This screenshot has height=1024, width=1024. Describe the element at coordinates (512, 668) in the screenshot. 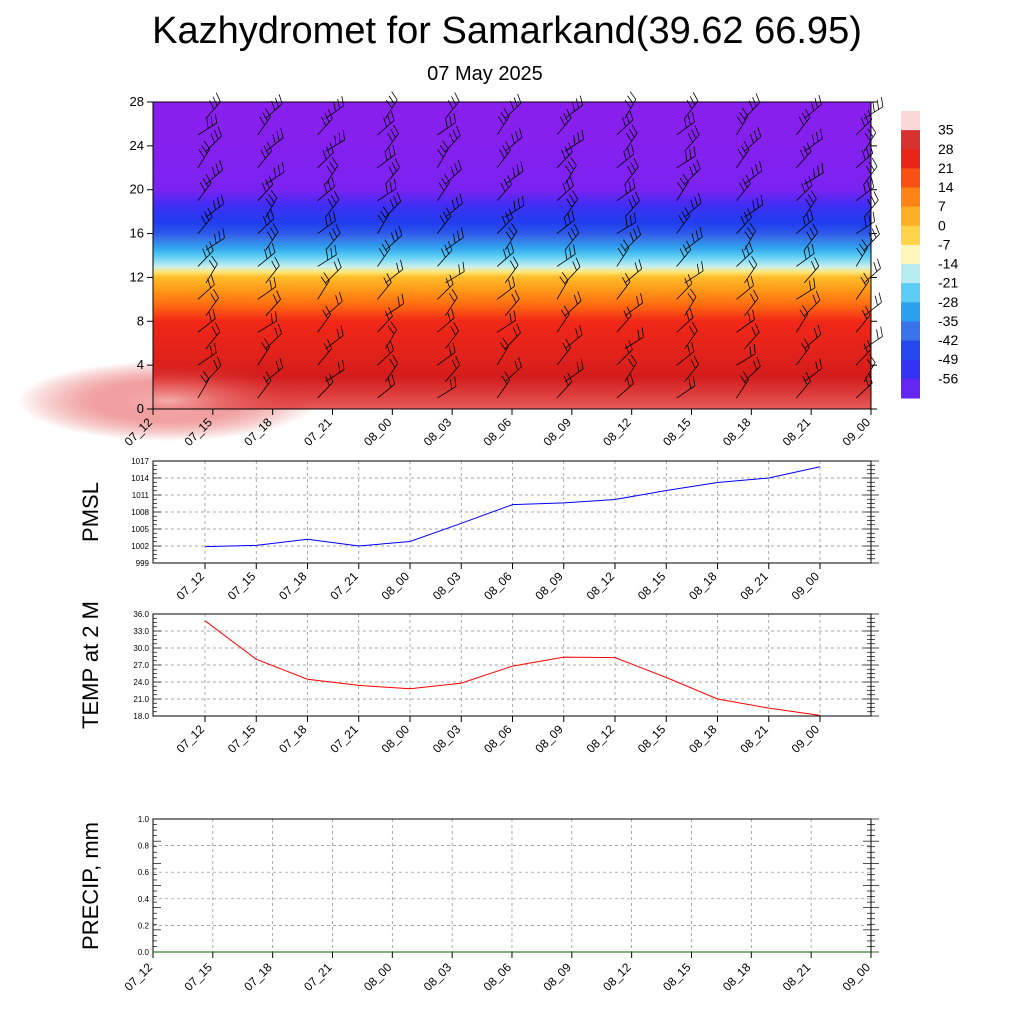

I see `series-line` at that location.